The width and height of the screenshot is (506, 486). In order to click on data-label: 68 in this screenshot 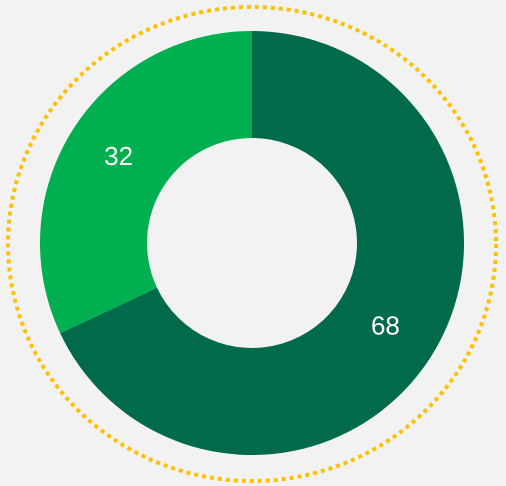, I will do `click(385, 326)`.